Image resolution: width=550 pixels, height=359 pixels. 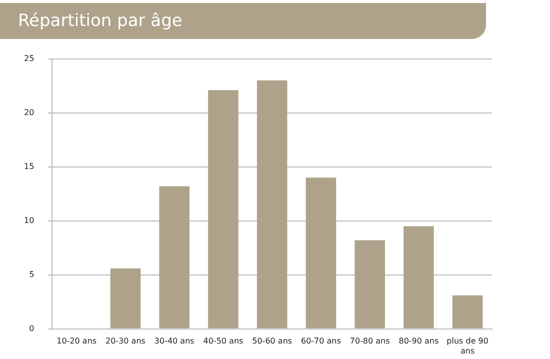 I want to click on x-tick-label: 40-50 ans, so click(x=223, y=341).